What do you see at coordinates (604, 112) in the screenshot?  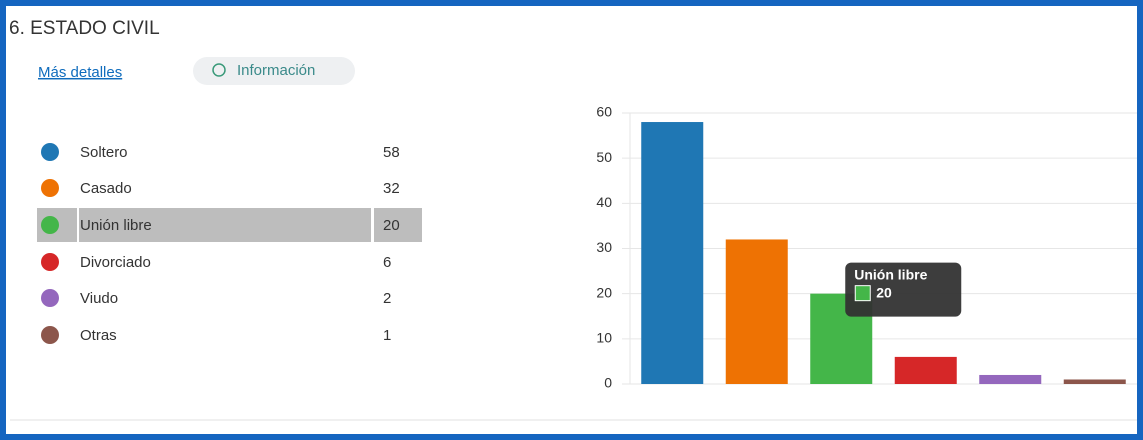 I see `y-tick-label: 60` at bounding box center [604, 112].